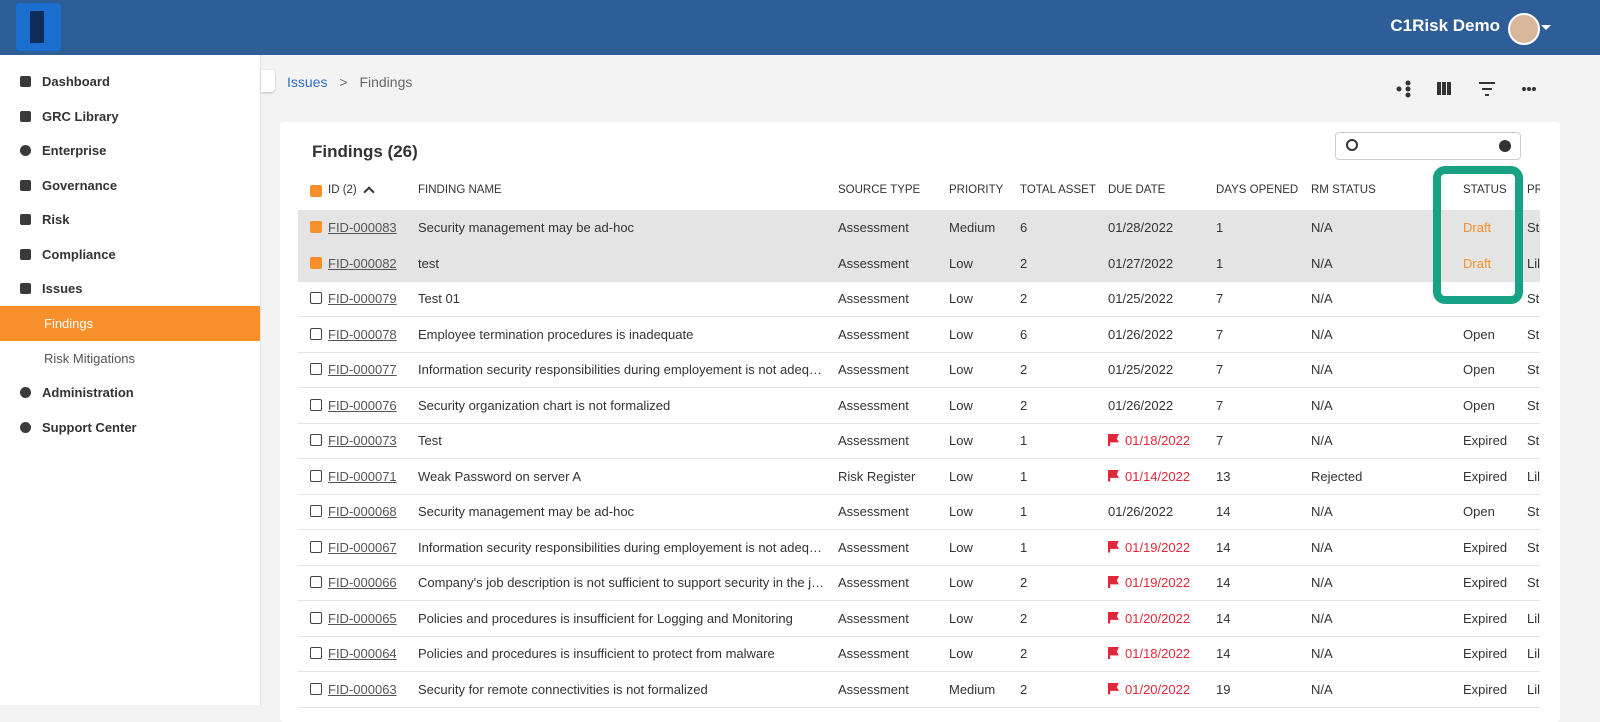 Image resolution: width=1600 pixels, height=722 pixels. Describe the element at coordinates (1428, 146) in the screenshot. I see `search-box` at that location.